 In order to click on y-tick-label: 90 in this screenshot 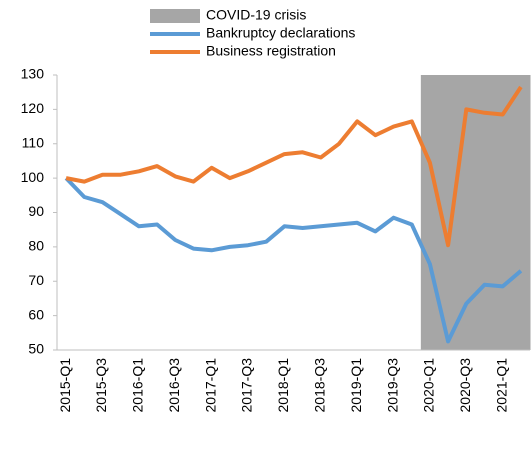, I will do `click(36, 211)`.